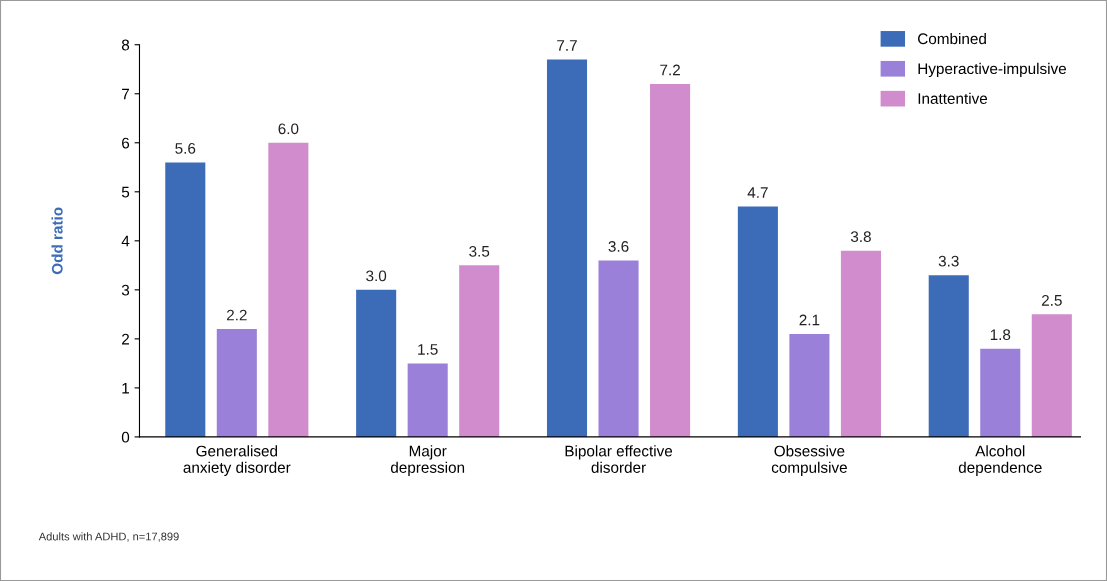 The image size is (1107, 581). I want to click on data-label: 3.0, so click(376, 276).